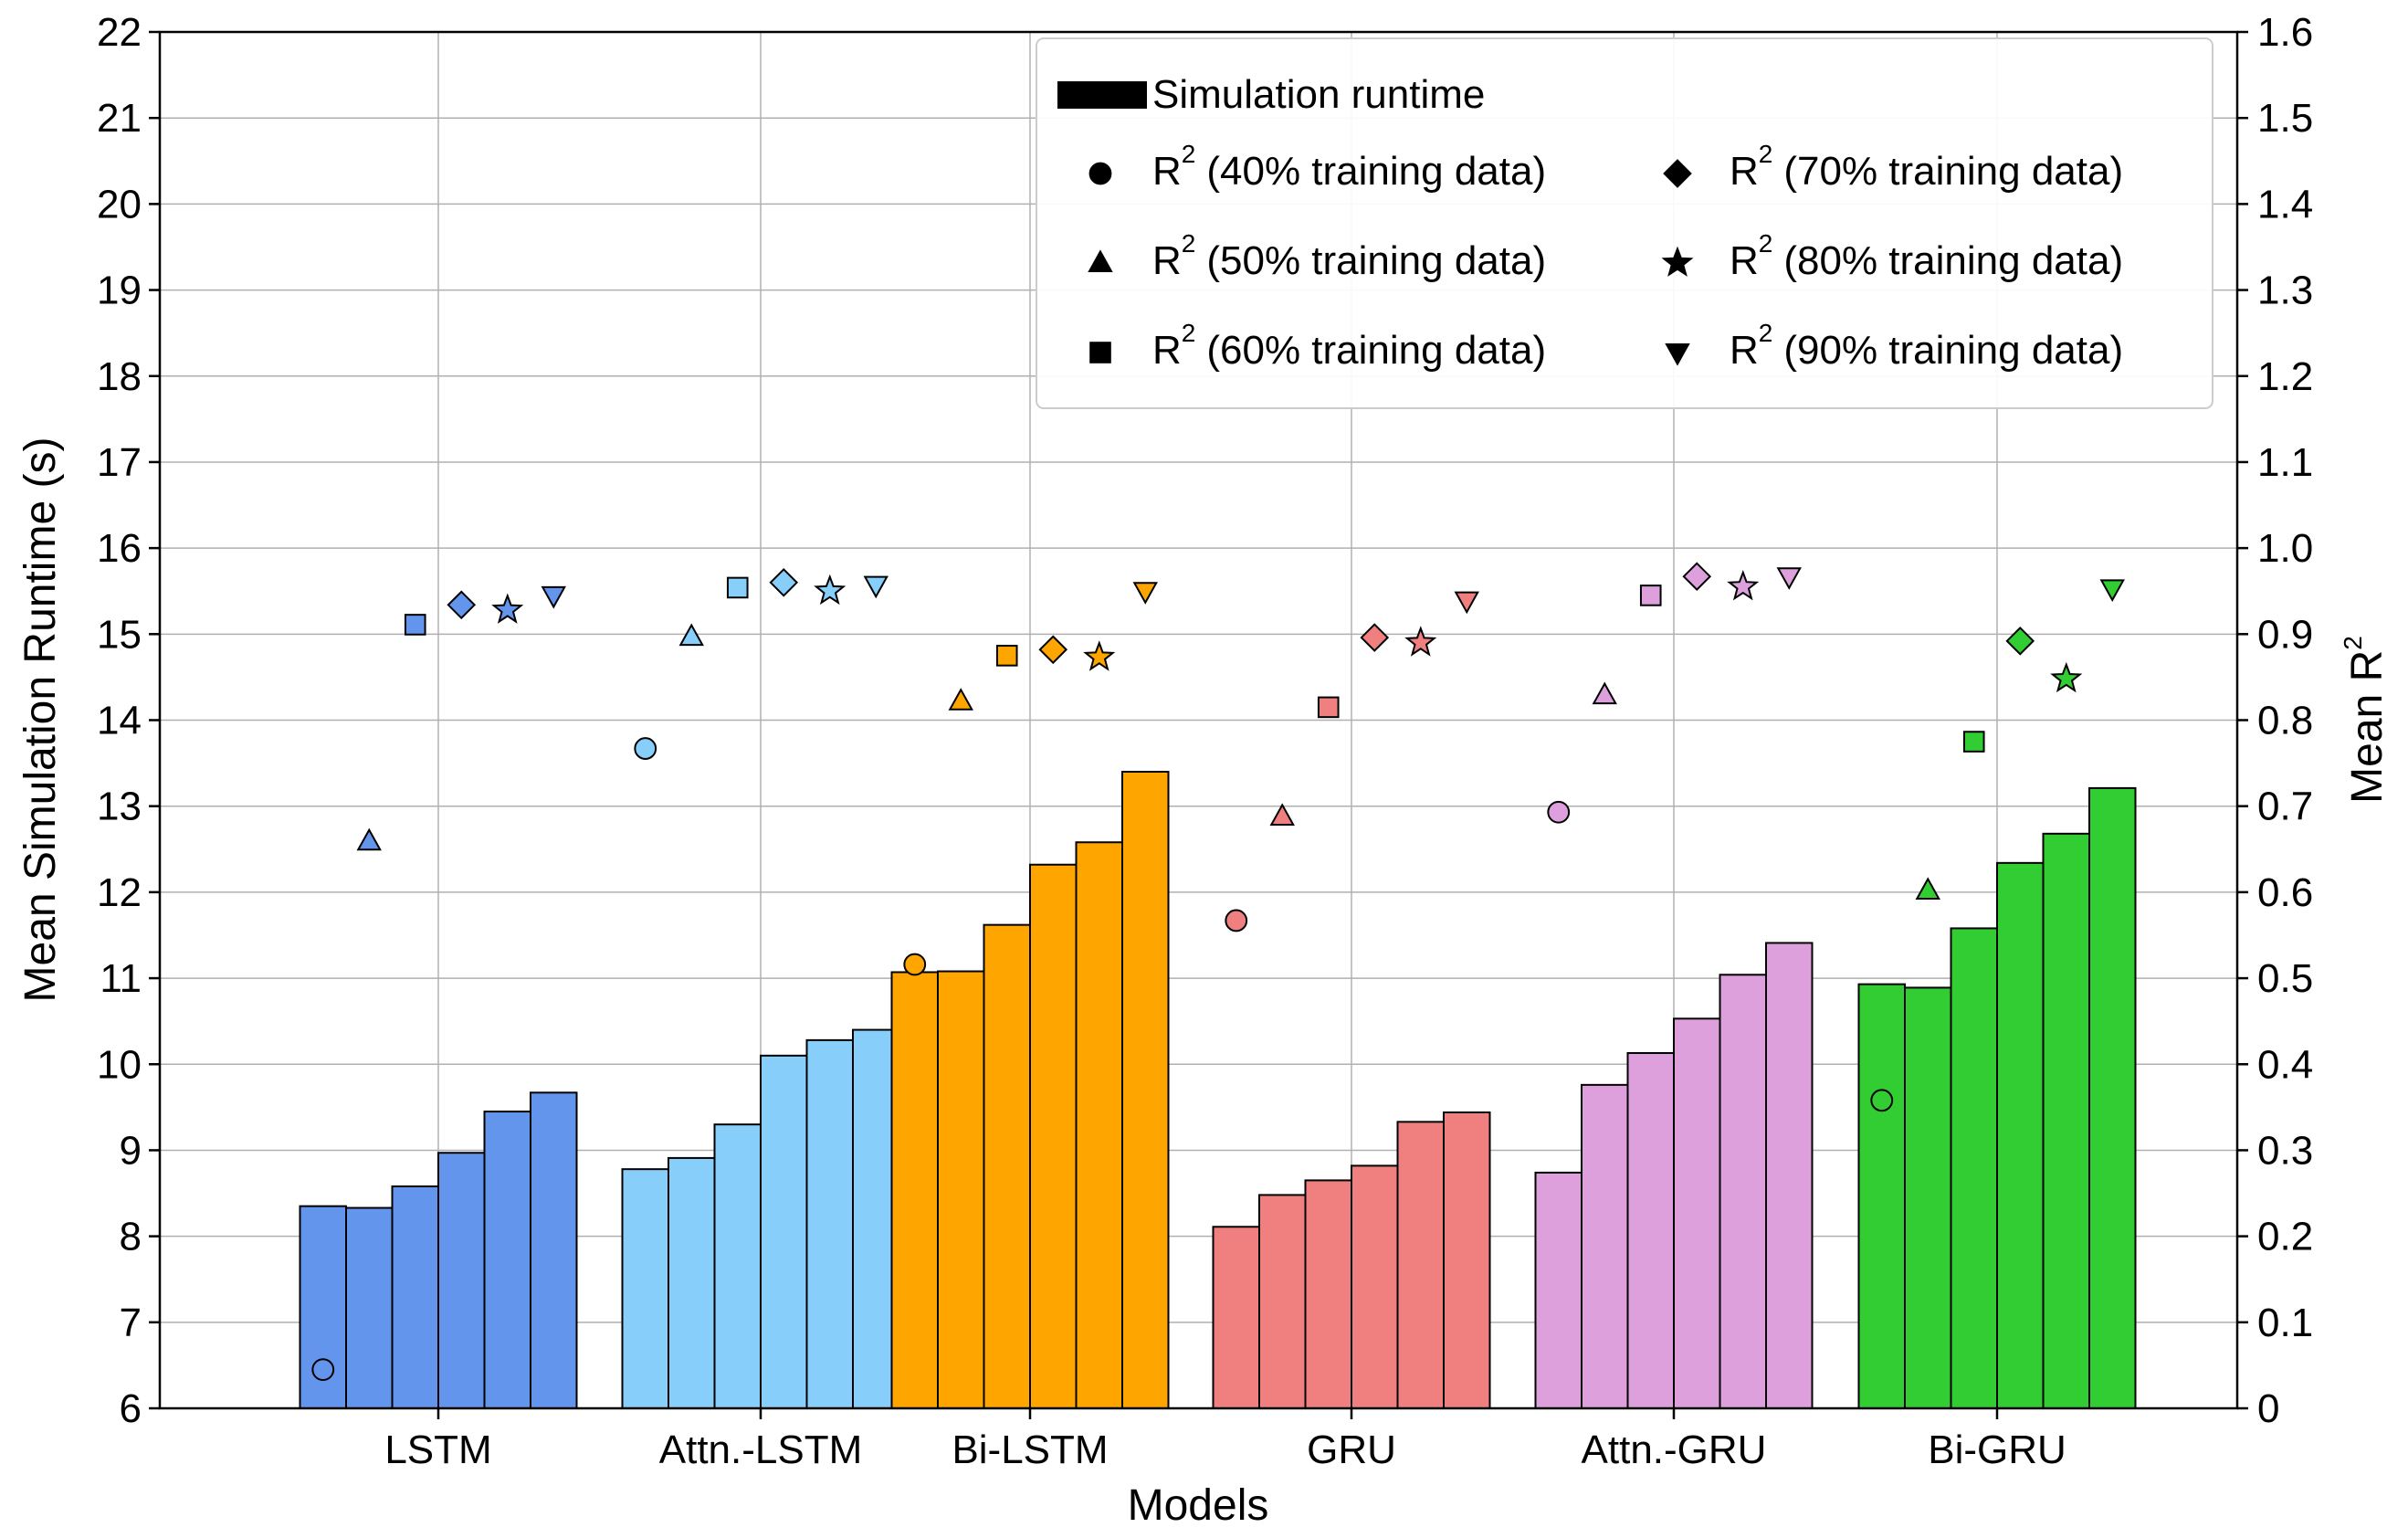 The width and height of the screenshot is (2408, 1538). What do you see at coordinates (1467, 1260) in the screenshot?
I see `bar-gru-90pct` at bounding box center [1467, 1260].